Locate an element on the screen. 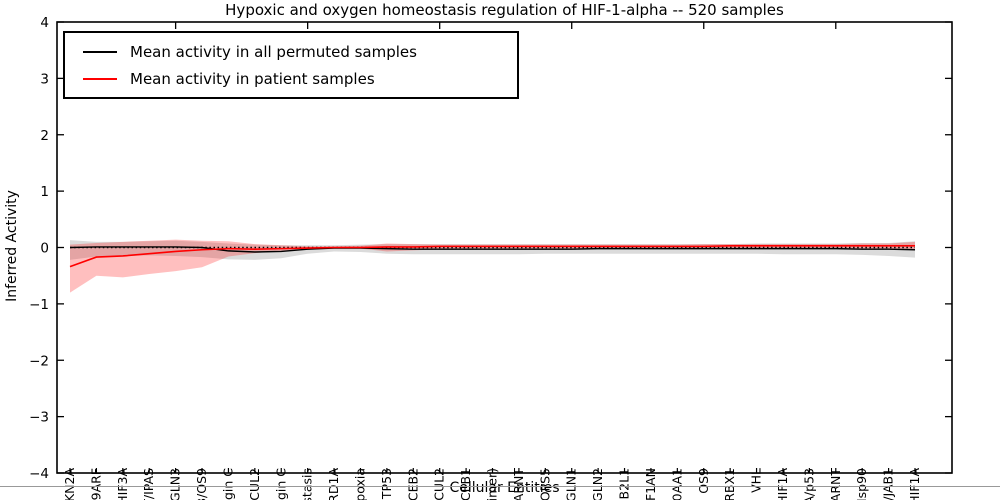  x-tick-label: oxygen homeostasis is located at coordinates (307, 484).